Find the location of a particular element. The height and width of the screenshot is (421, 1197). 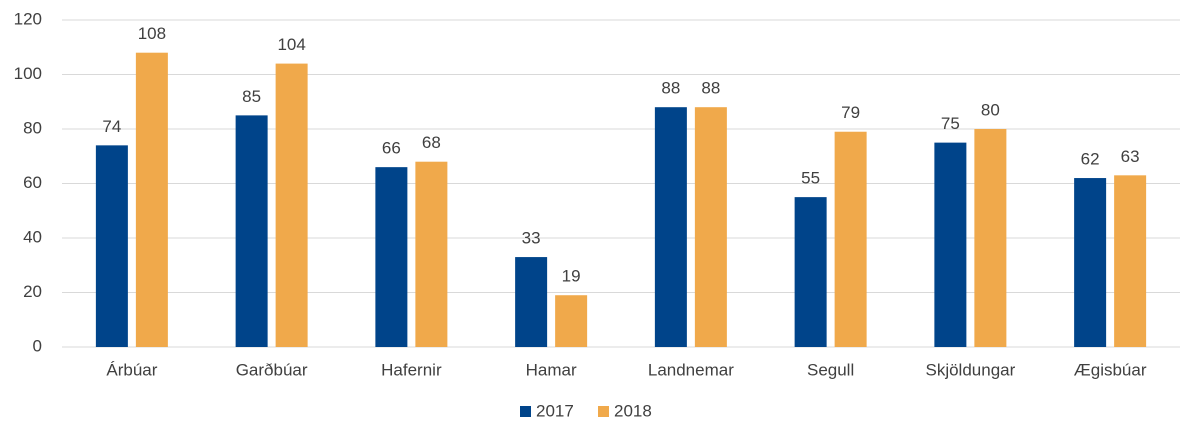

x-tick-label: Hamar is located at coordinates (551, 369).